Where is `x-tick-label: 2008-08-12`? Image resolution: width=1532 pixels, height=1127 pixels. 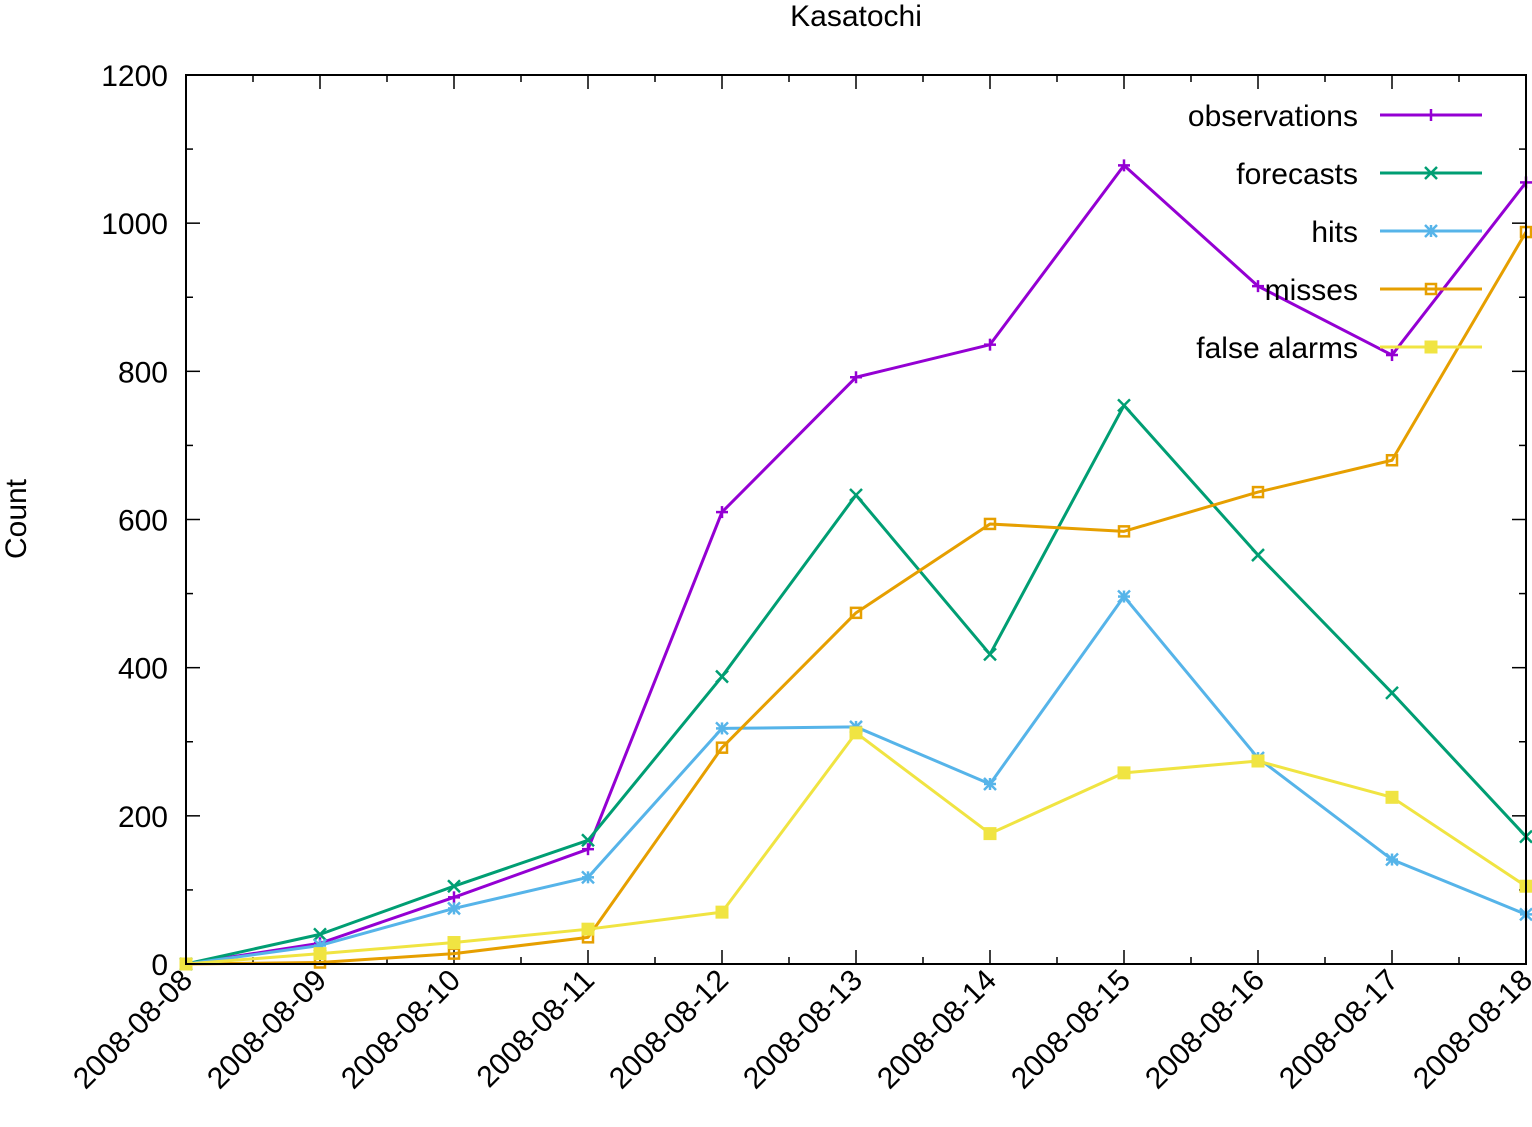 x-tick-label: 2008-08-12 is located at coordinates (669, 1030).